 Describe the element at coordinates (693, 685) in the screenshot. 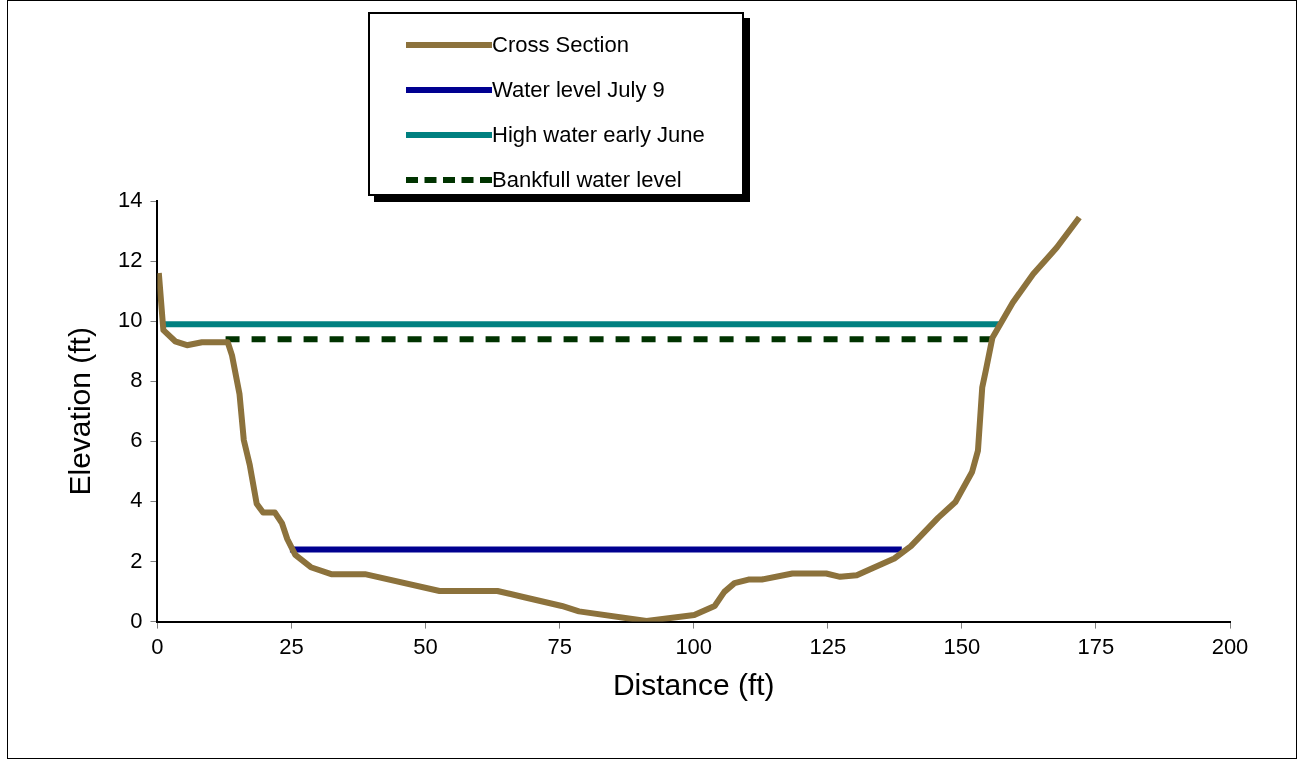

I see `x-axis-title: Distance (ft)` at that location.